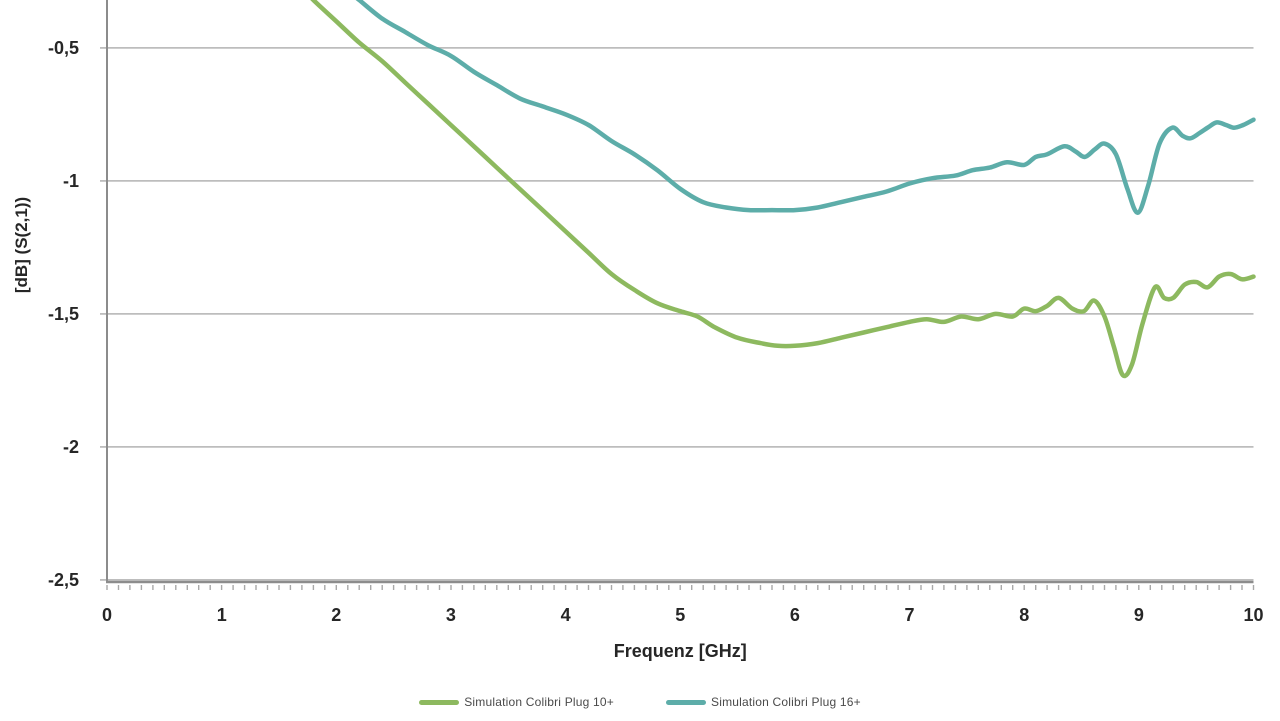  What do you see at coordinates (21, 245) in the screenshot?
I see `y-axis-title: [dB] (S(2,1))` at bounding box center [21, 245].